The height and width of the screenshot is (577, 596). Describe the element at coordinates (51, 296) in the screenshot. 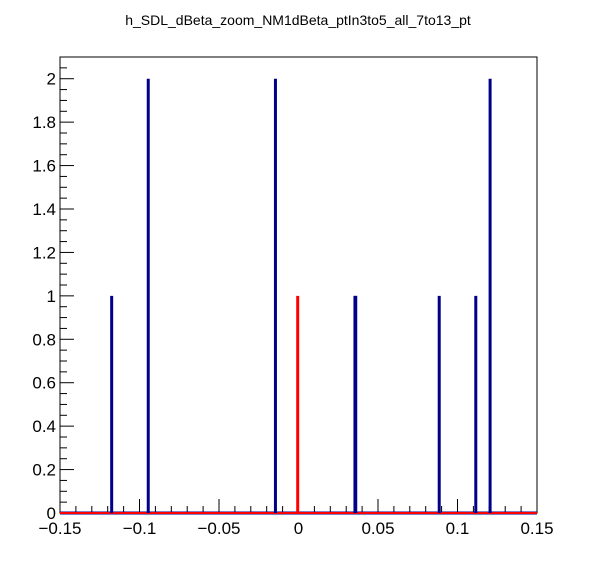

I see `y-tick-label: 1` at that location.